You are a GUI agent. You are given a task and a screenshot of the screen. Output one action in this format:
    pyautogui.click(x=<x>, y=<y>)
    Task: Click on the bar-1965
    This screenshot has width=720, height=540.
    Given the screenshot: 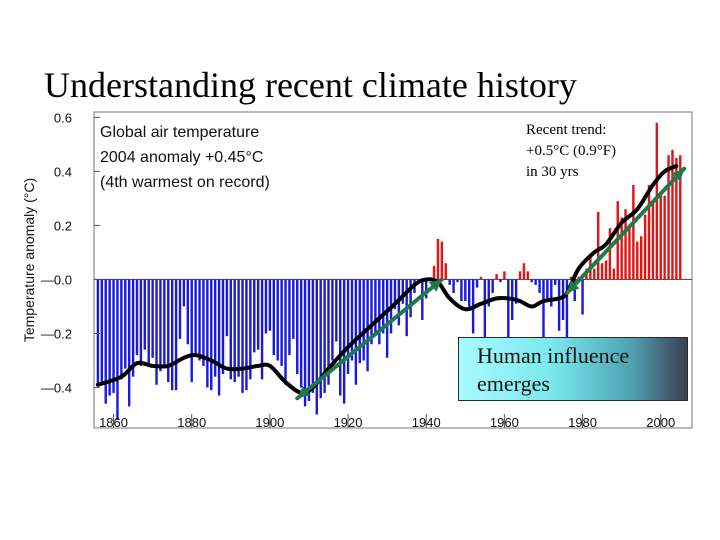 What is the action you would take?
    pyautogui.click(x=524, y=271)
    